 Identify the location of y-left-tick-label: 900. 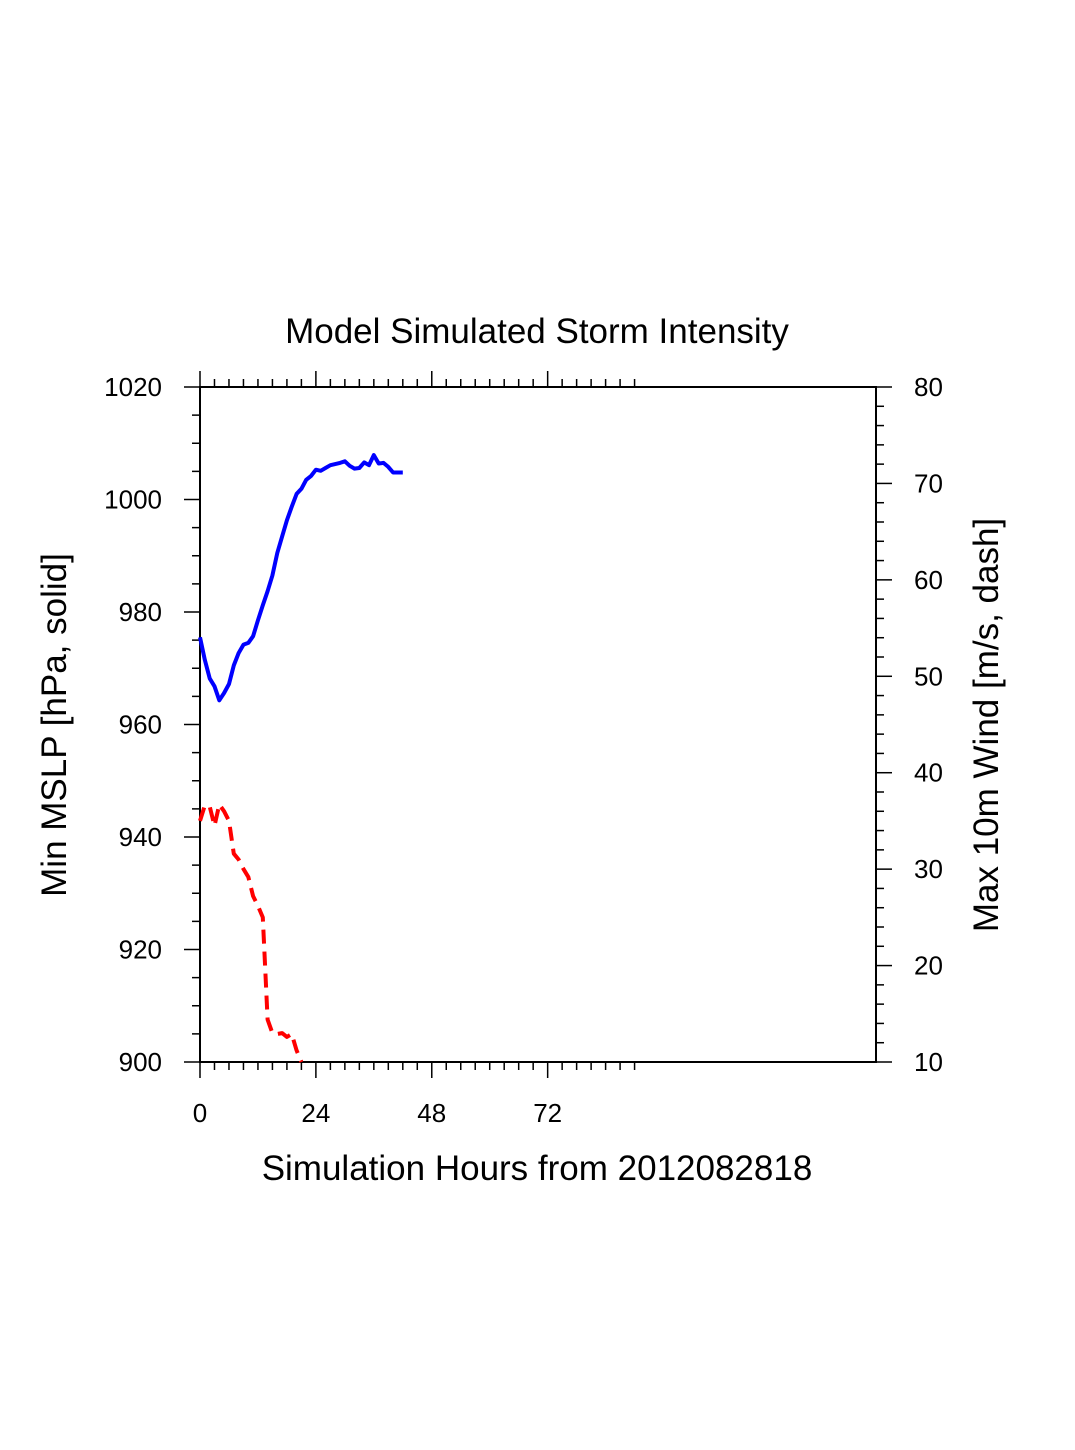
(140, 1062).